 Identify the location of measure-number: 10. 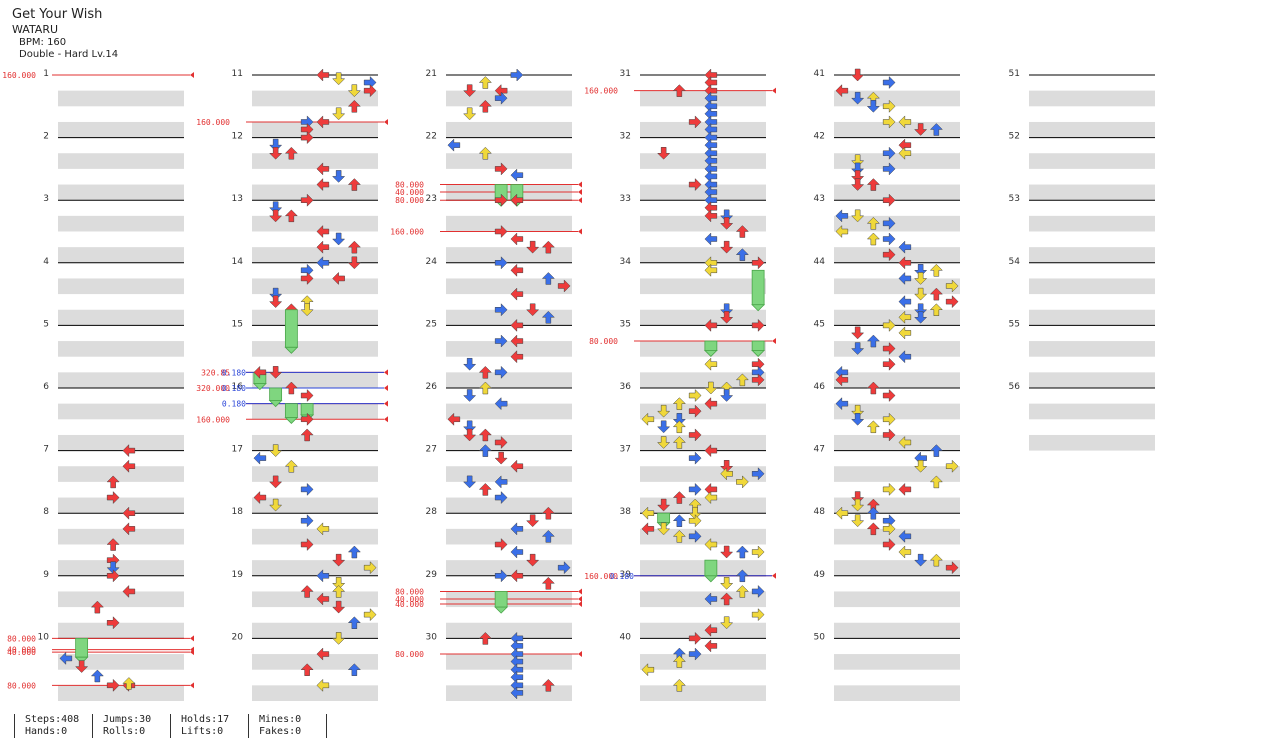
(44, 637).